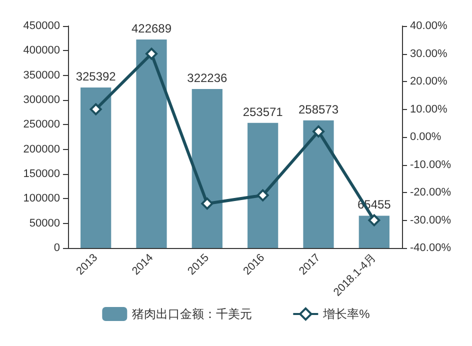  Describe the element at coordinates (431, 192) in the screenshot. I see `y2-tick-label: -20.00%` at that location.